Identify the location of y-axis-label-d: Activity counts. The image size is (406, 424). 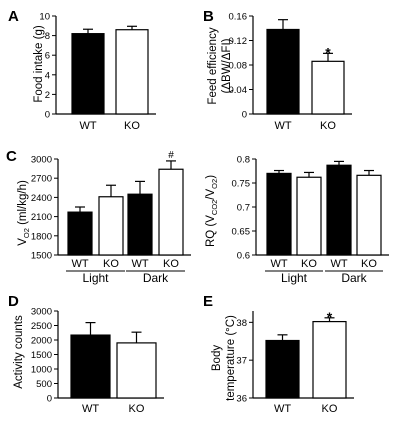
(19, 352).